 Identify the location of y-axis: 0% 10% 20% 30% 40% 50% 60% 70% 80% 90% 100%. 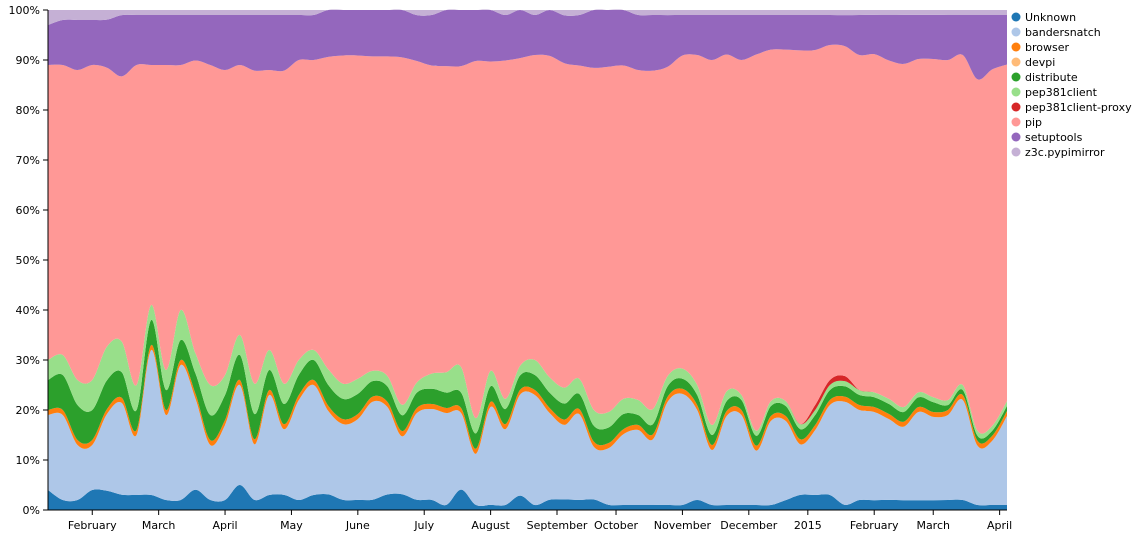
(29, 260).